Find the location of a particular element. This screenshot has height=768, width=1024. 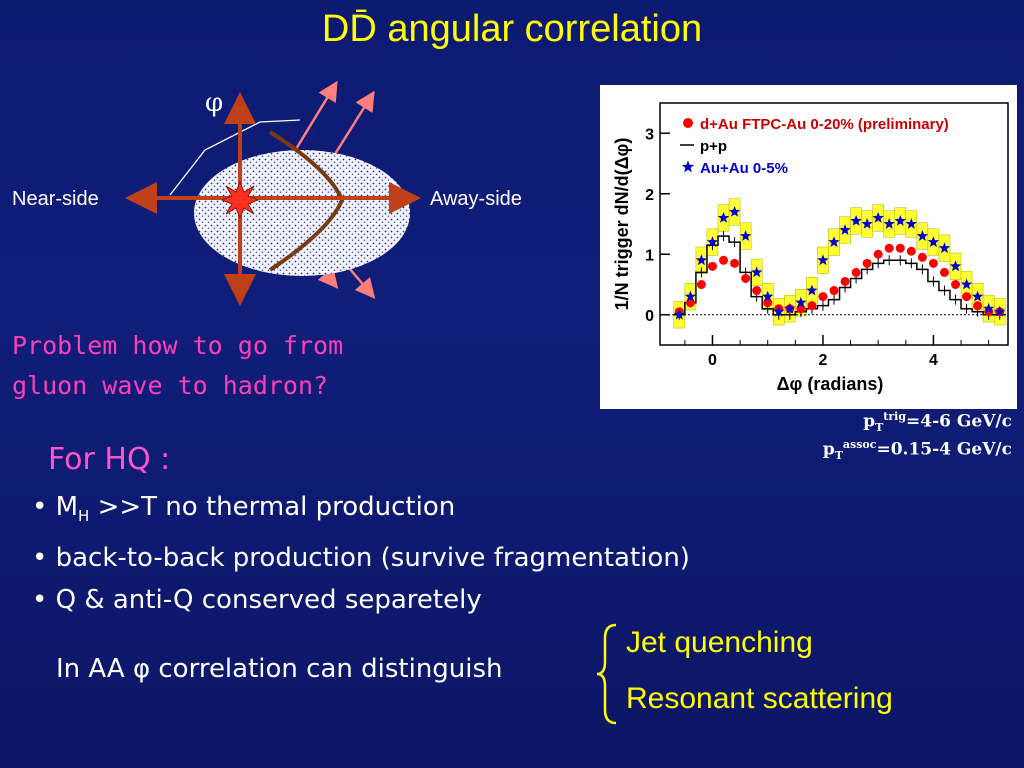

option-jet-quenching: Jet quenching is located at coordinates (719, 642).